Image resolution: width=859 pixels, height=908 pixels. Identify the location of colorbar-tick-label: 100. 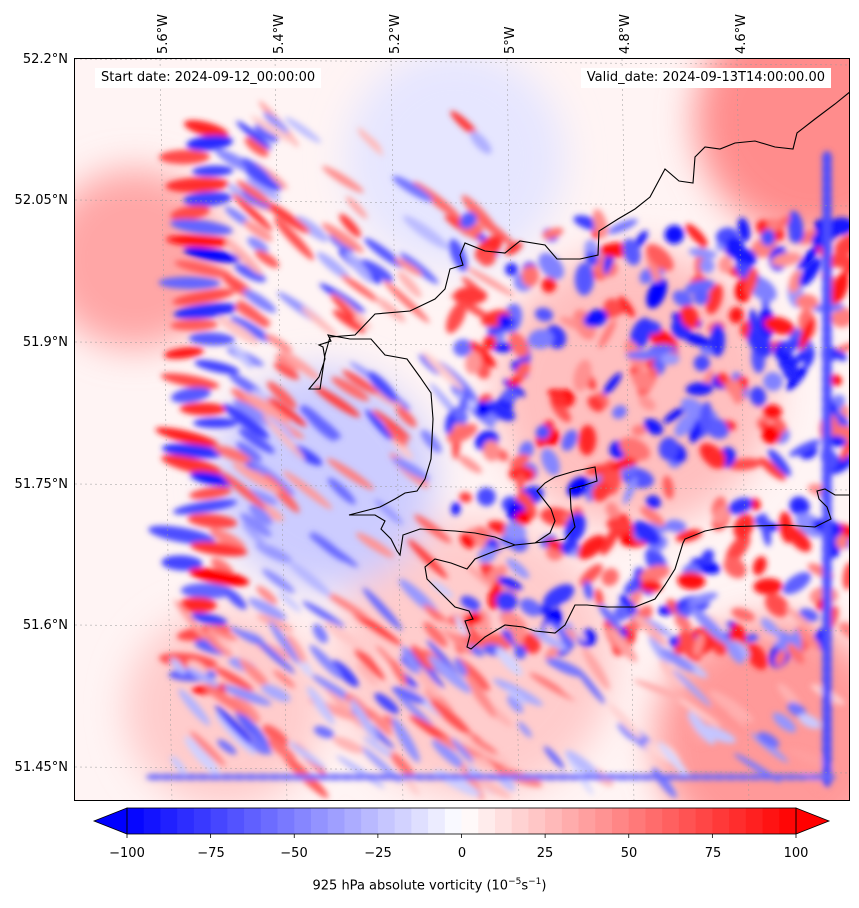
(796, 853).